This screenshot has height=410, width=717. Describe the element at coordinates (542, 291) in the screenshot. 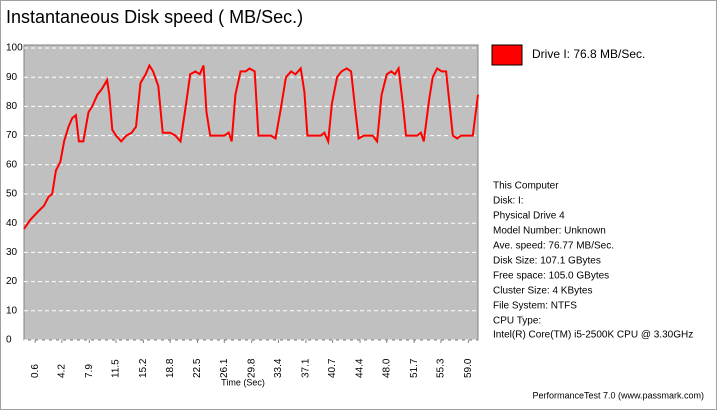

I see `info-line: Cluster Size: 4 KBytes` at that location.